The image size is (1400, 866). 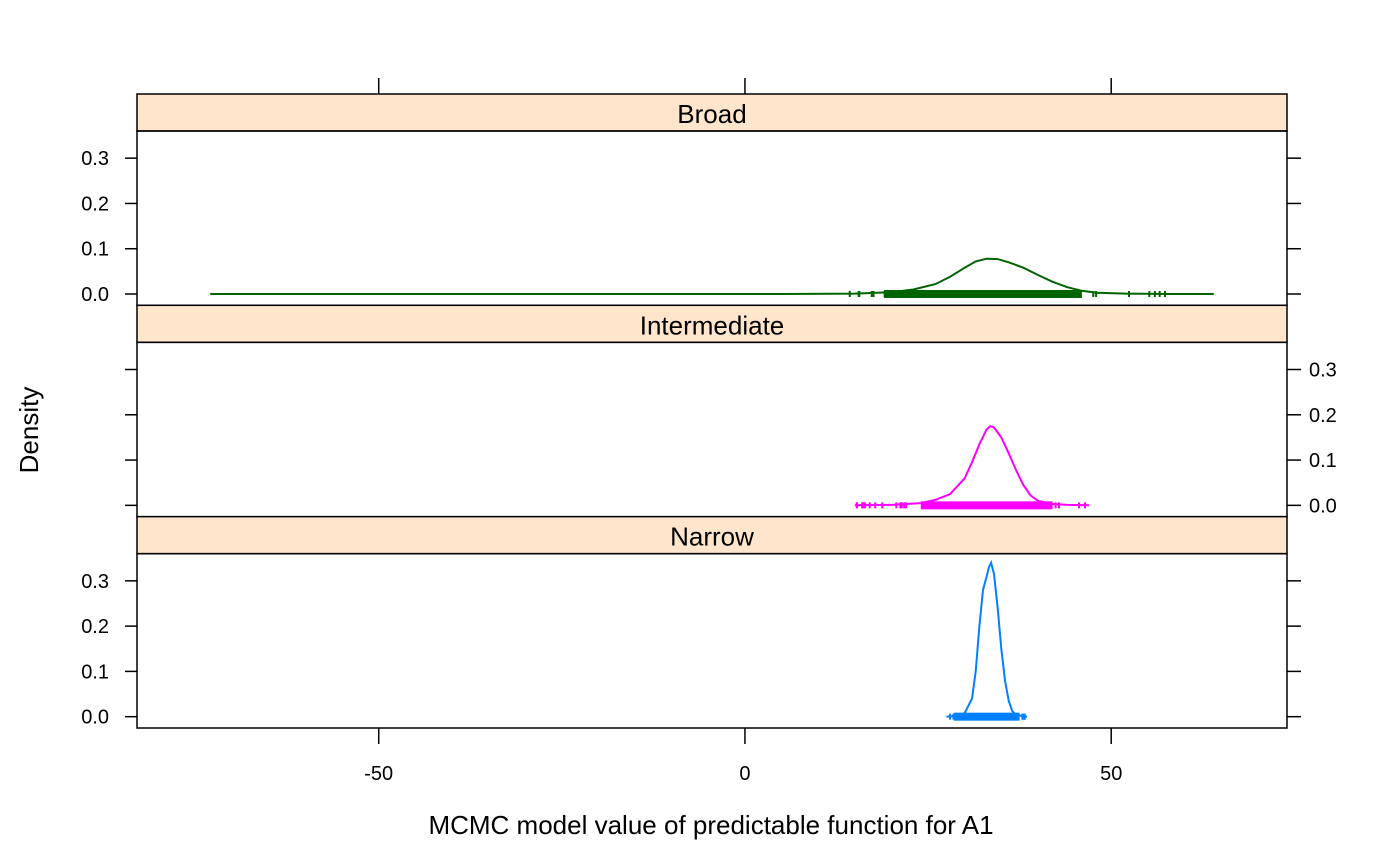 I want to click on rug-intermediate, so click(x=970, y=505).